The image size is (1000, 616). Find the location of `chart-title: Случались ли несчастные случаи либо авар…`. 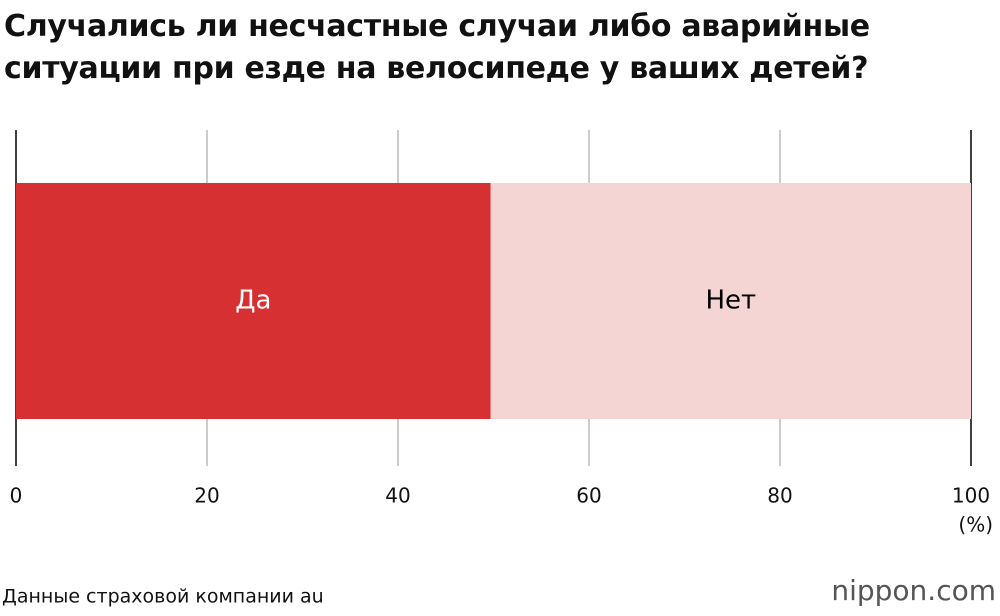

chart-title: Случались ли несчастные случаи либо авар… is located at coordinates (437, 47).